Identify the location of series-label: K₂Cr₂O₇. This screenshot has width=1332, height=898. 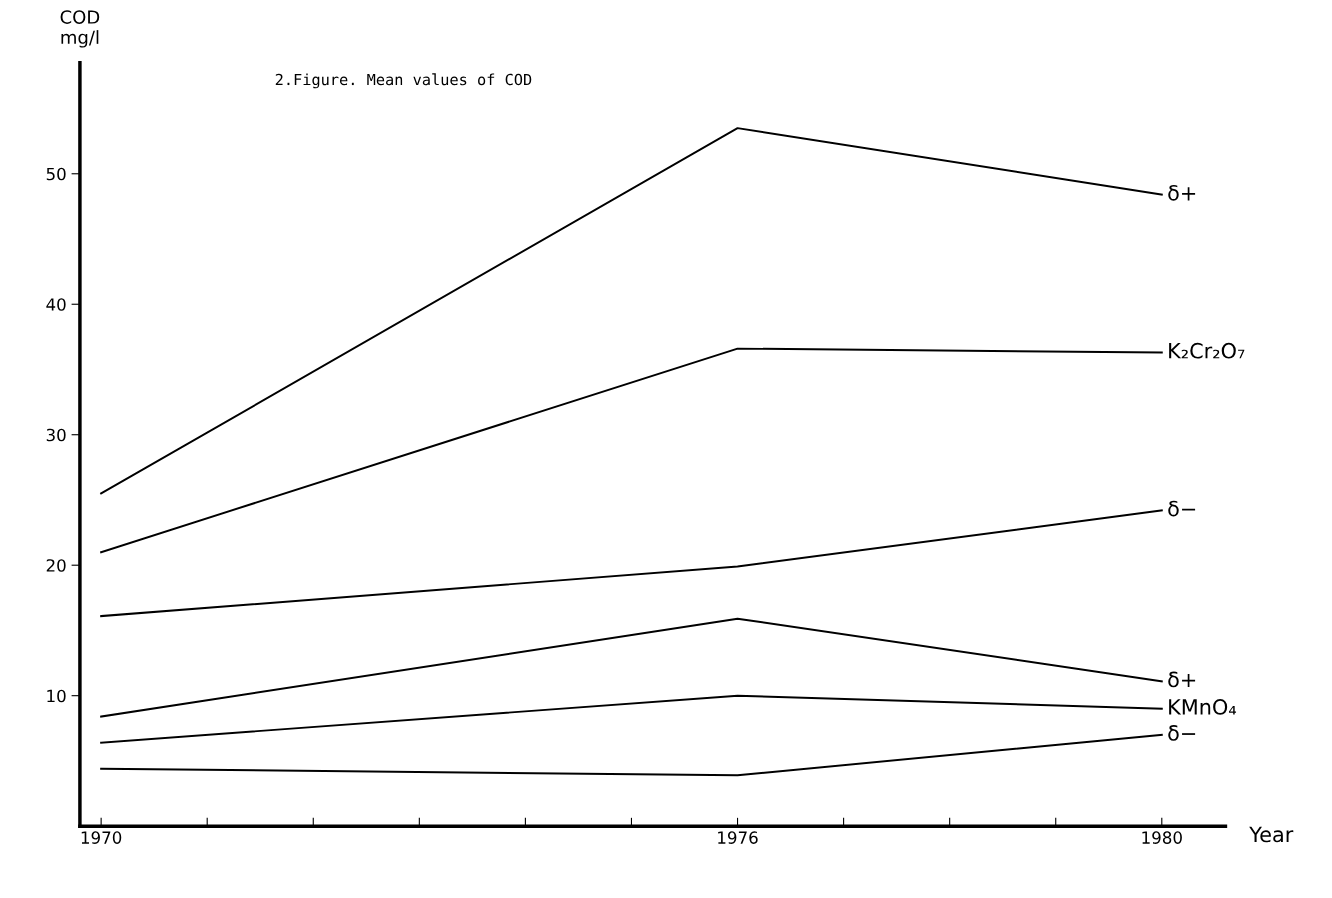
(1207, 350).